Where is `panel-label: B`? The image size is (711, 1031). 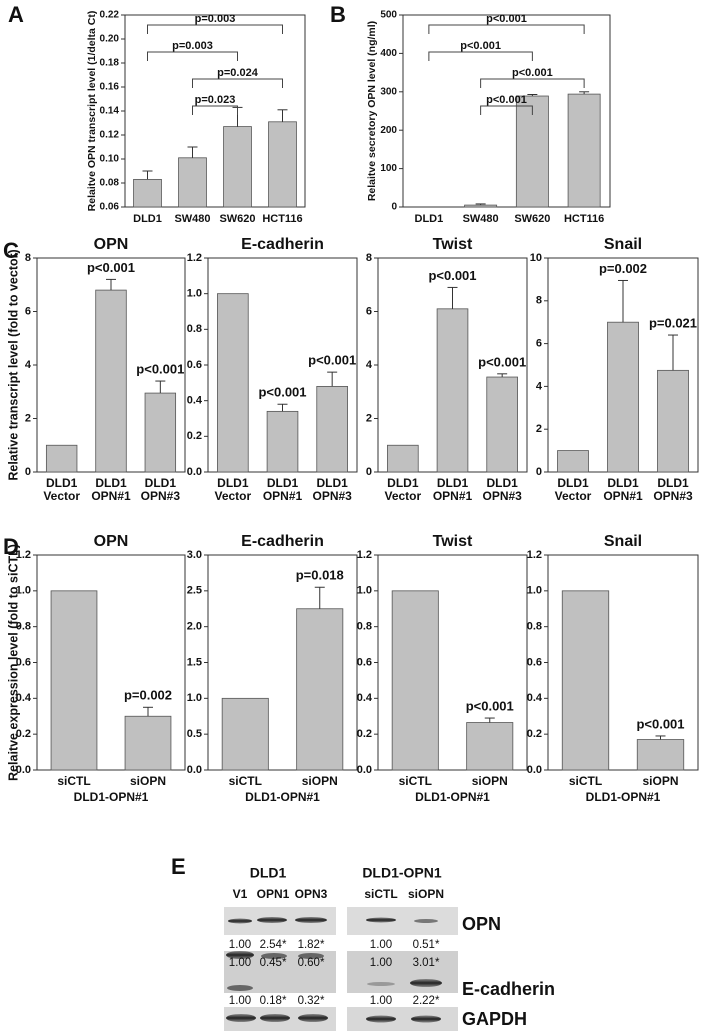 panel-label: B is located at coordinates (338, 14).